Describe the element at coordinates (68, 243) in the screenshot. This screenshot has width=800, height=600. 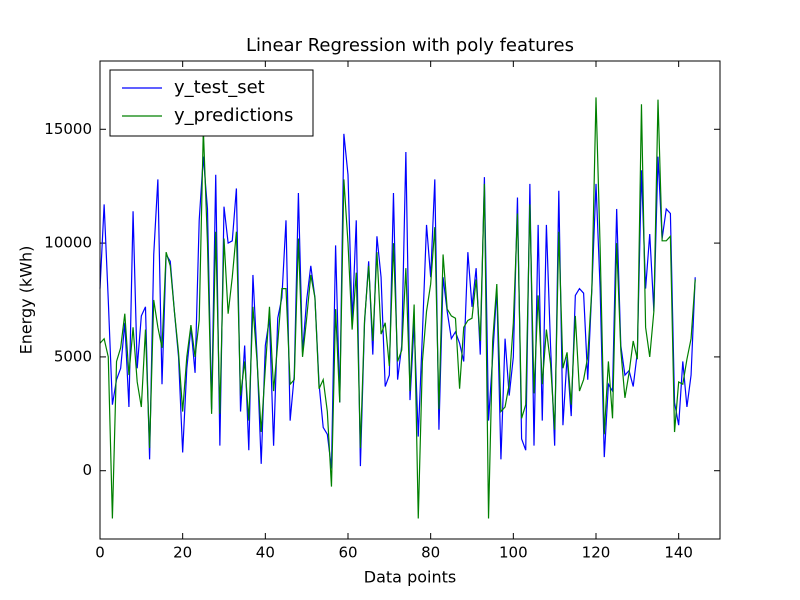
I see `y-tick-label: 10000` at that location.